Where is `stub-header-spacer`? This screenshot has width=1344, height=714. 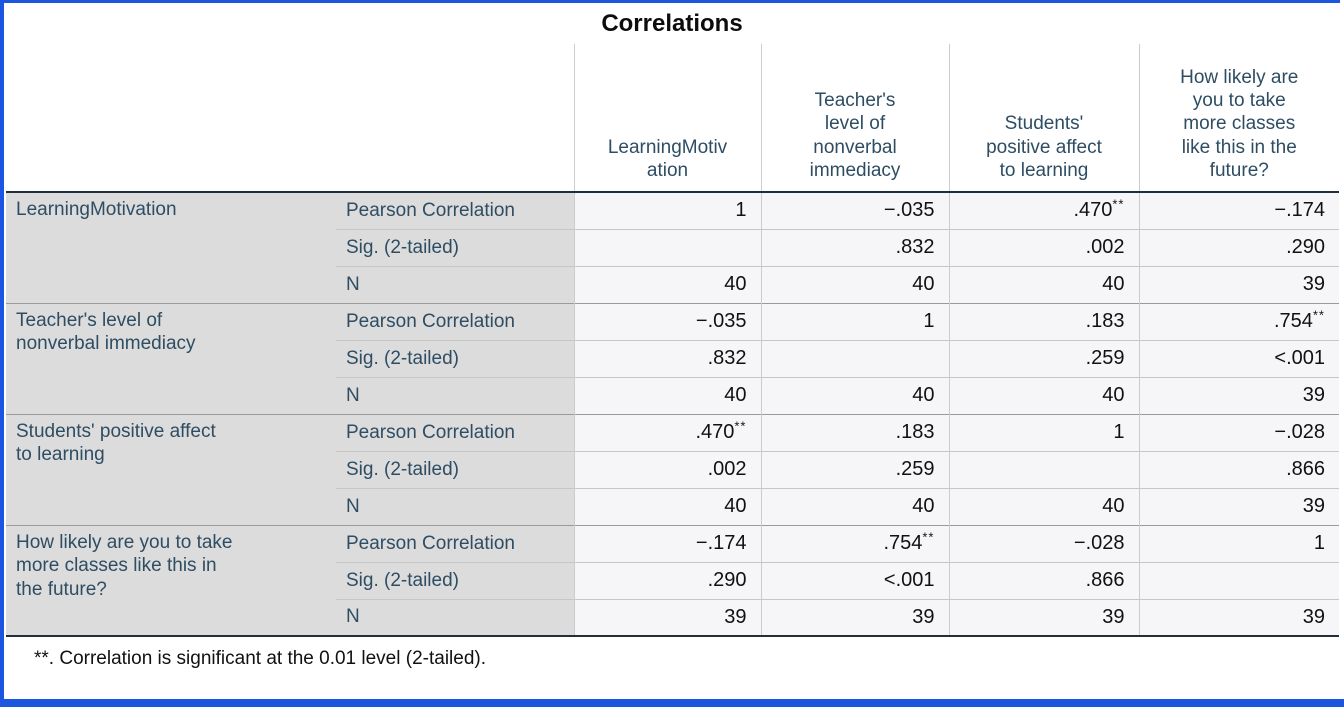 stub-header-spacer is located at coordinates (290, 118).